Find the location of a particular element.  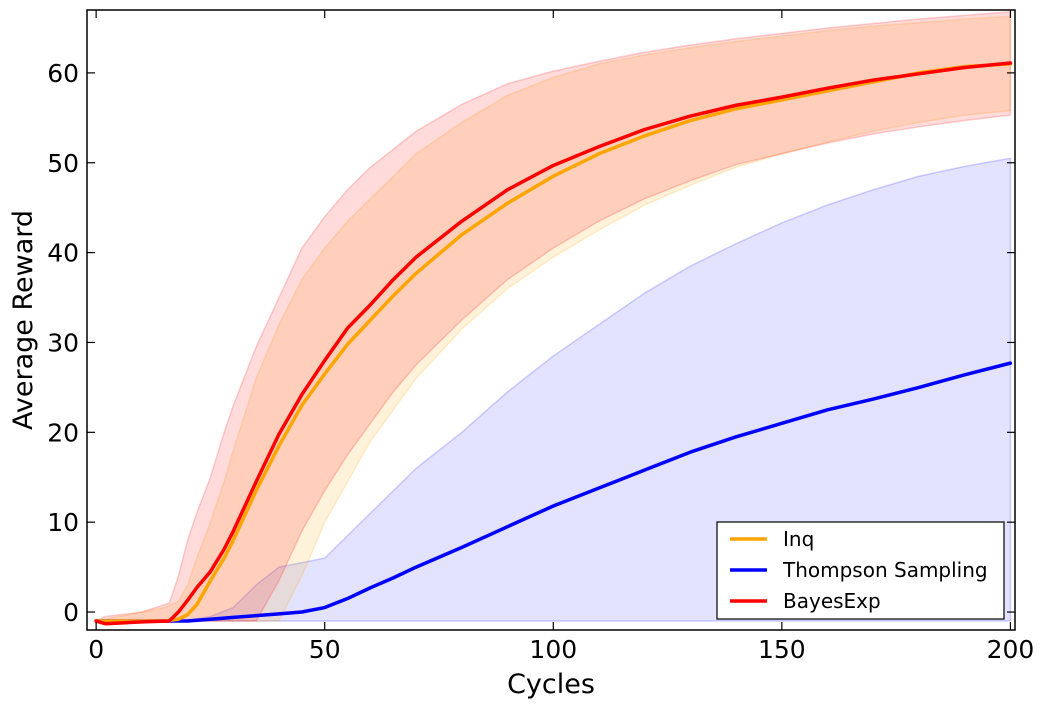

y-tick-label: 20 is located at coordinates (63, 432).